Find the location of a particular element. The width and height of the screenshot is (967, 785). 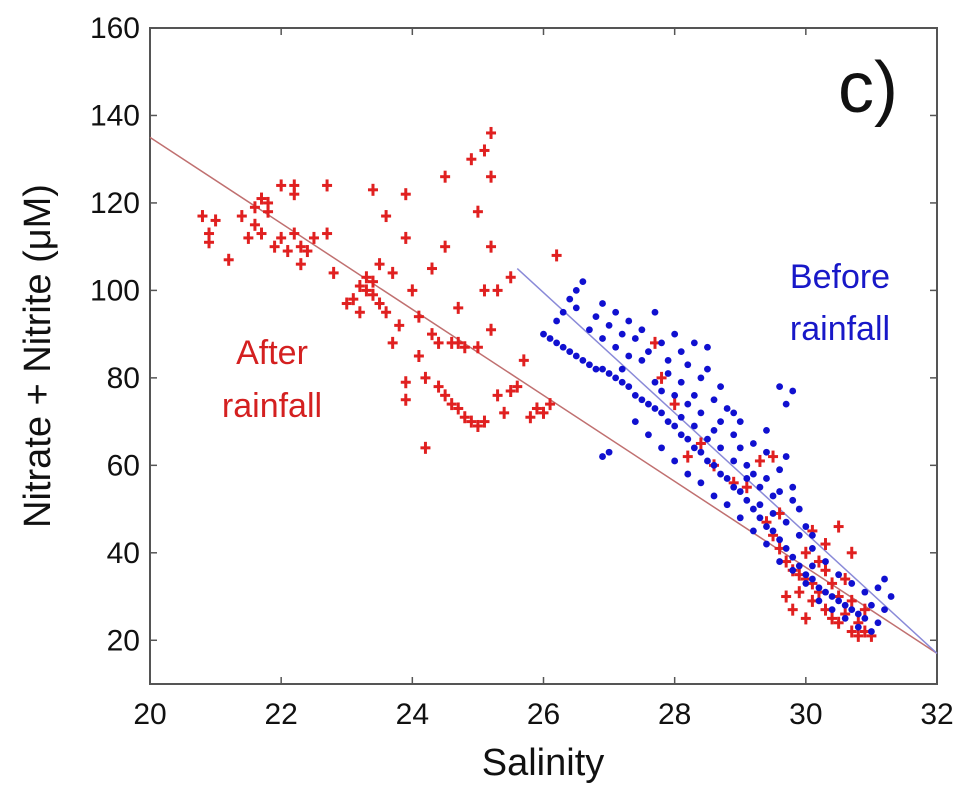

y-tick-label: 120 is located at coordinates (115, 203).